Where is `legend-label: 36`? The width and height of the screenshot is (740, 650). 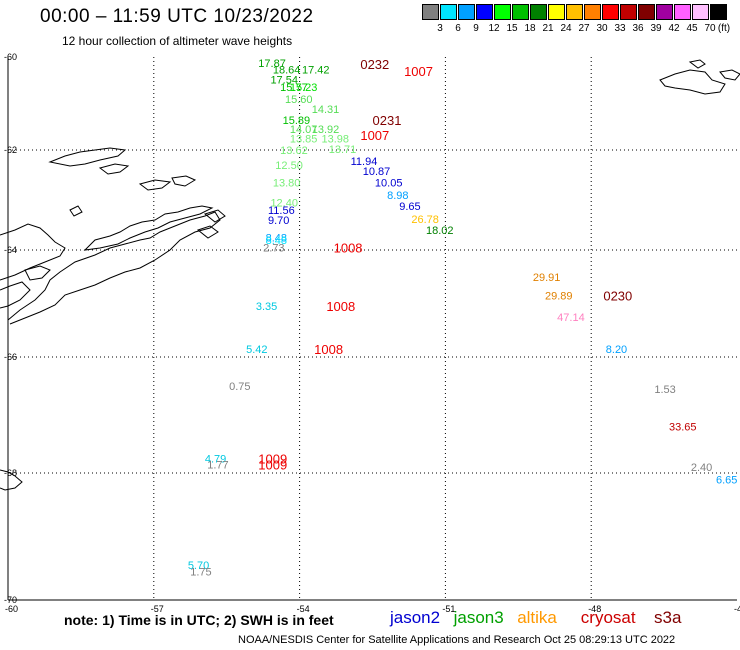 legend-label: 36 is located at coordinates (638, 28).